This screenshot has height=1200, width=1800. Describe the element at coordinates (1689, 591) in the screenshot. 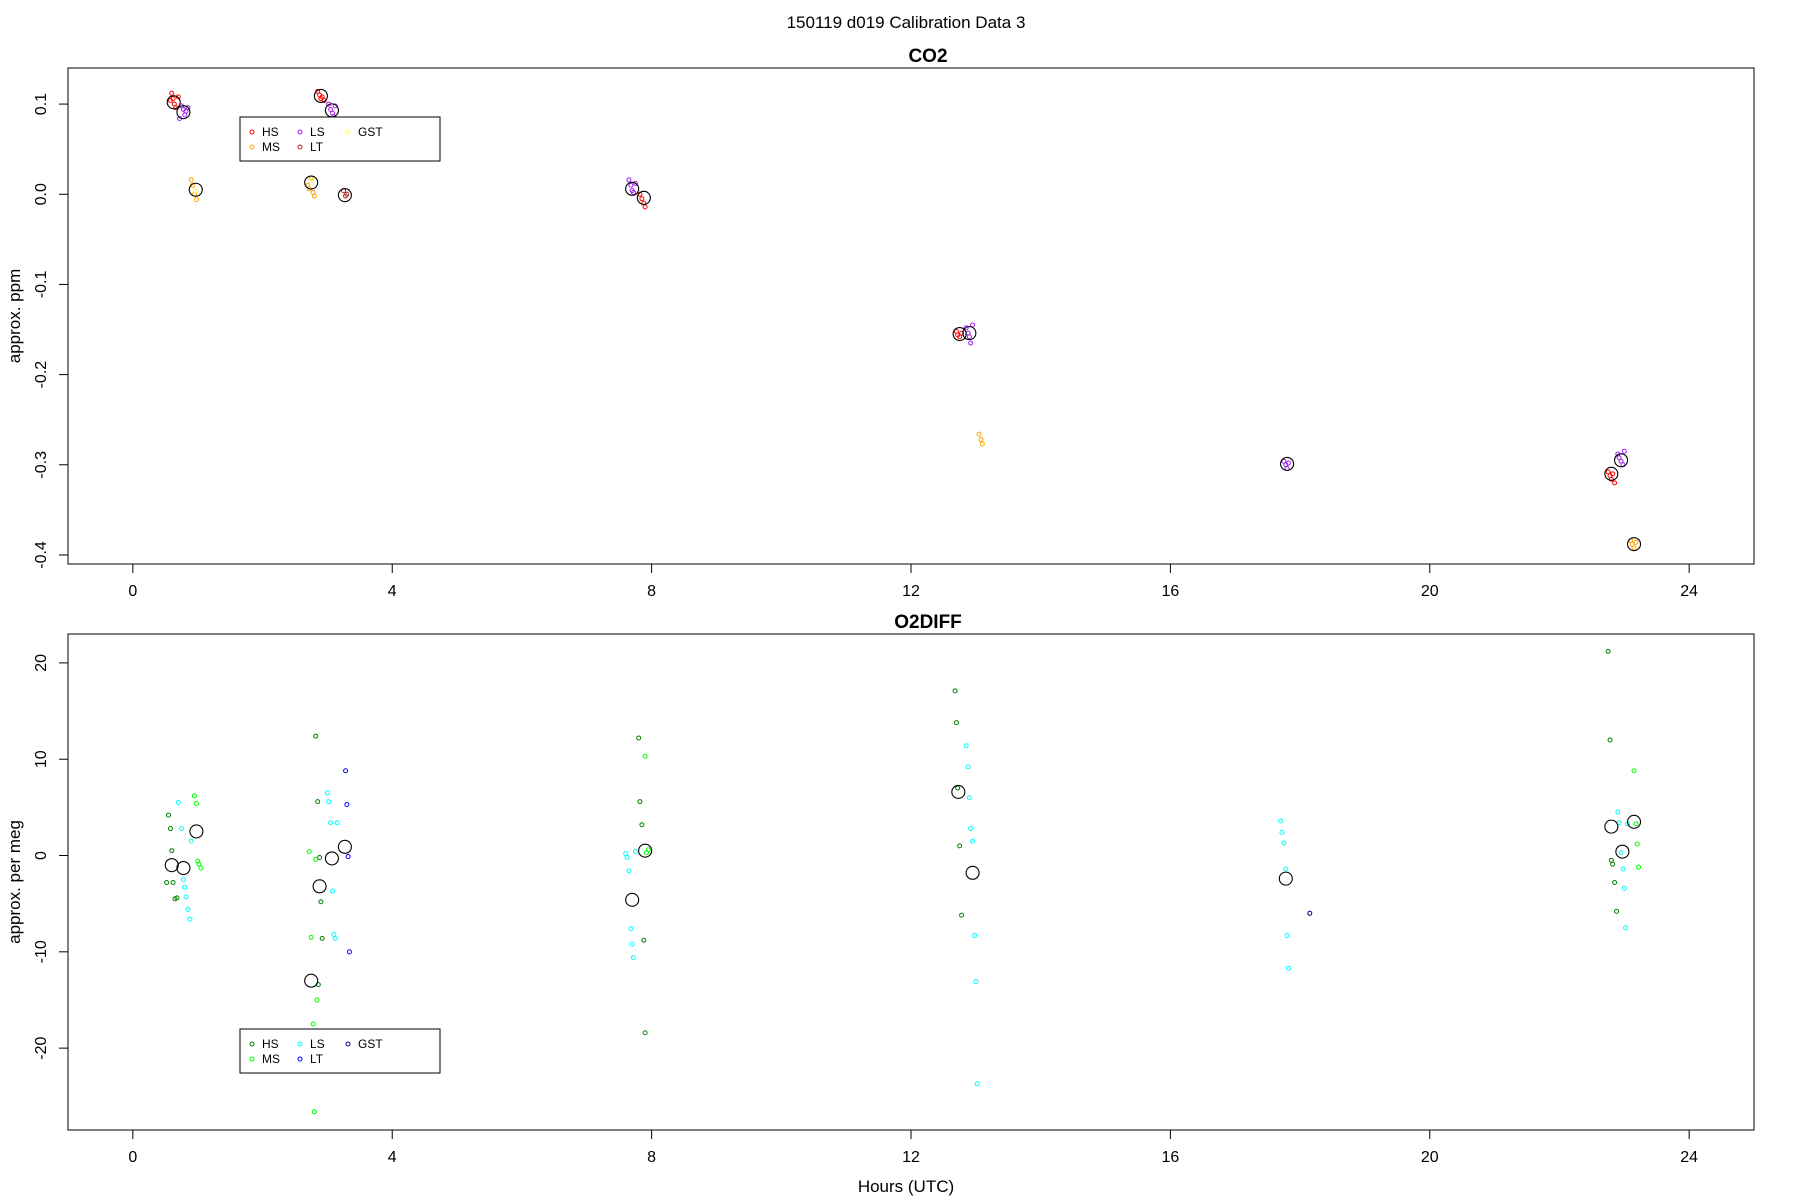

I see `co2-x-tick-label: 24` at that location.